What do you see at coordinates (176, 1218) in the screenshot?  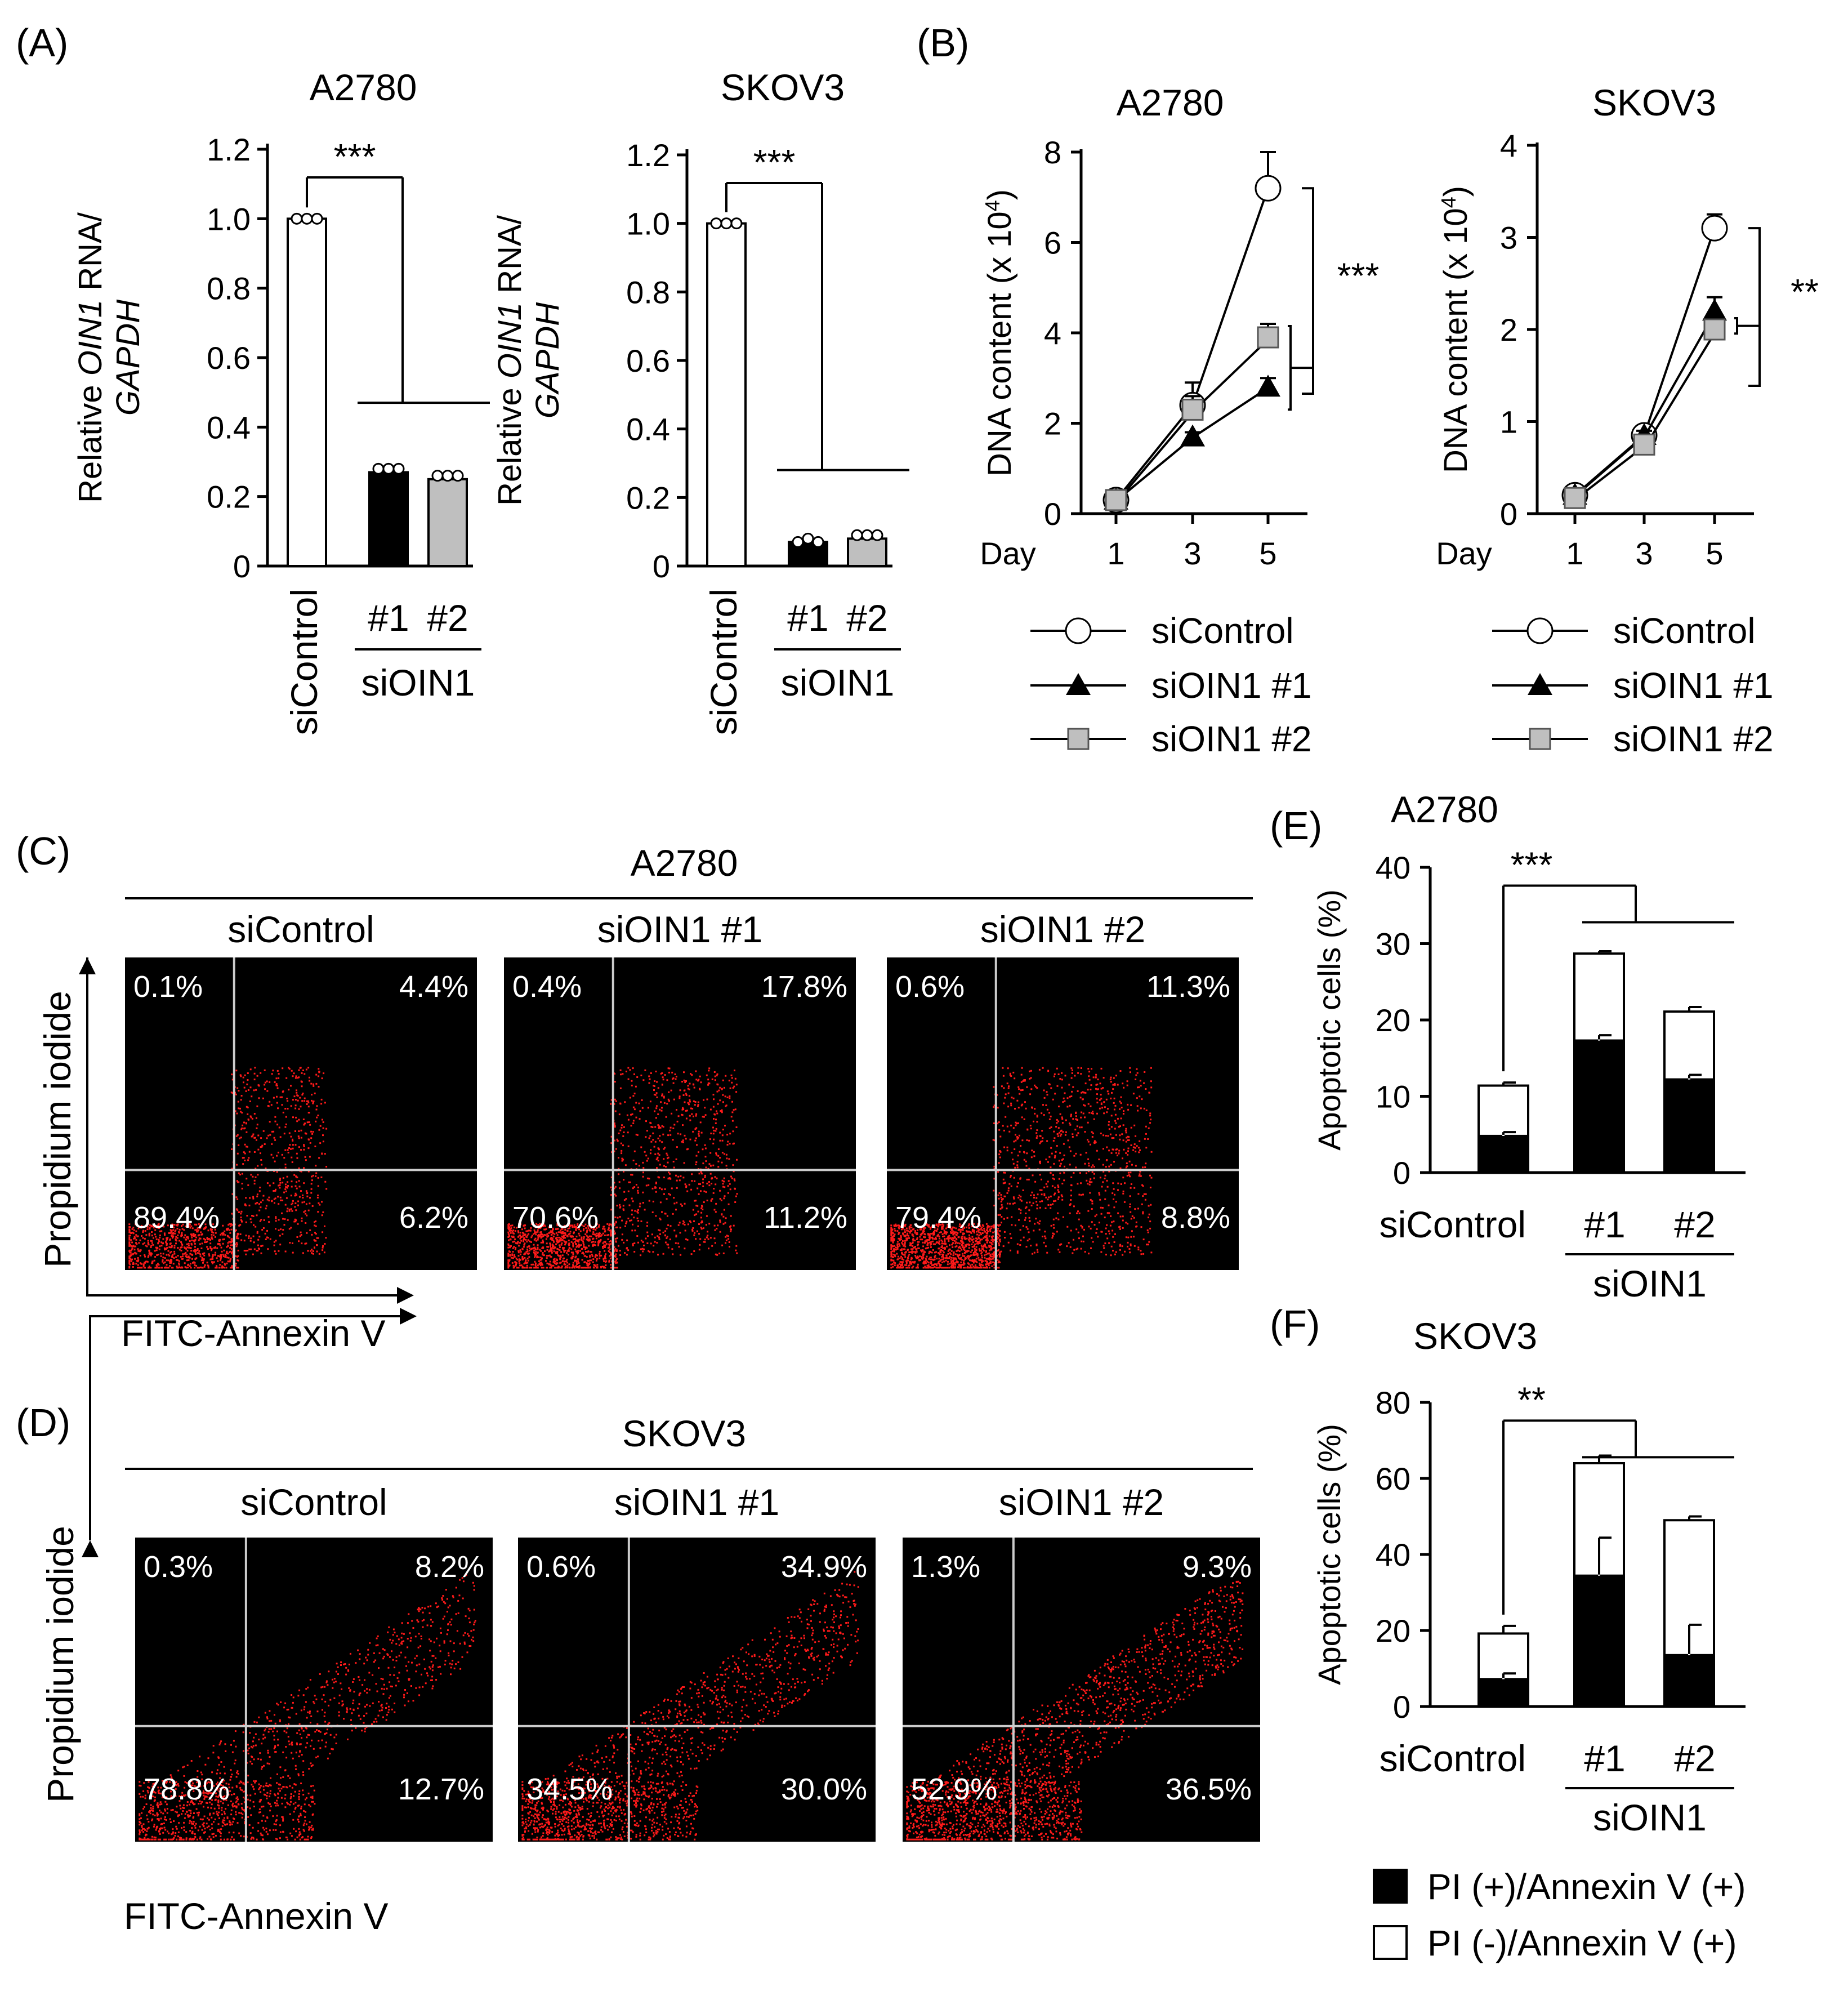 I see `quadrant-ll: 89.4%` at bounding box center [176, 1218].